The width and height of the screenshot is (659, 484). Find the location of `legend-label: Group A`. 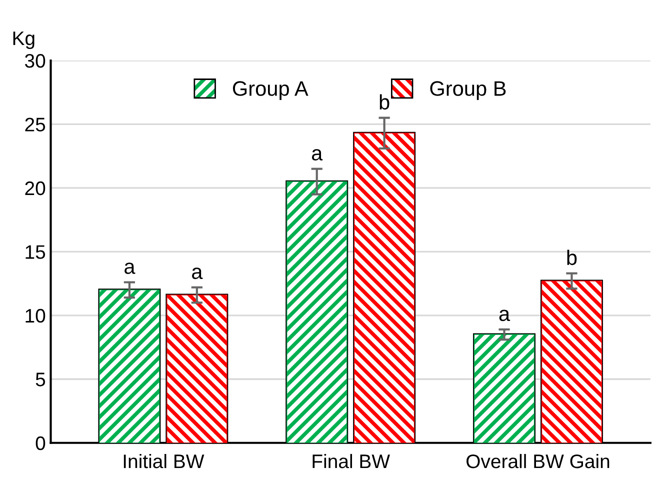

legend-label: Group A is located at coordinates (270, 90).